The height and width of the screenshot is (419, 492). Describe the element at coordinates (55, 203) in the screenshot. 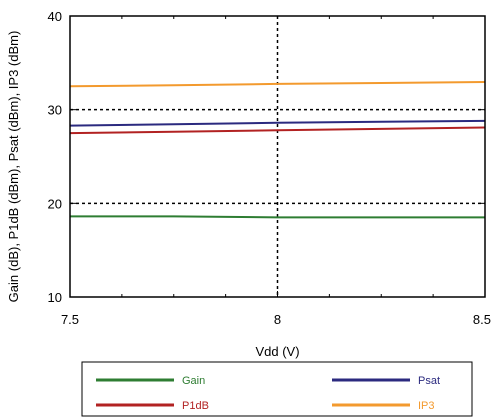

I see `y-tick-label: 20` at that location.